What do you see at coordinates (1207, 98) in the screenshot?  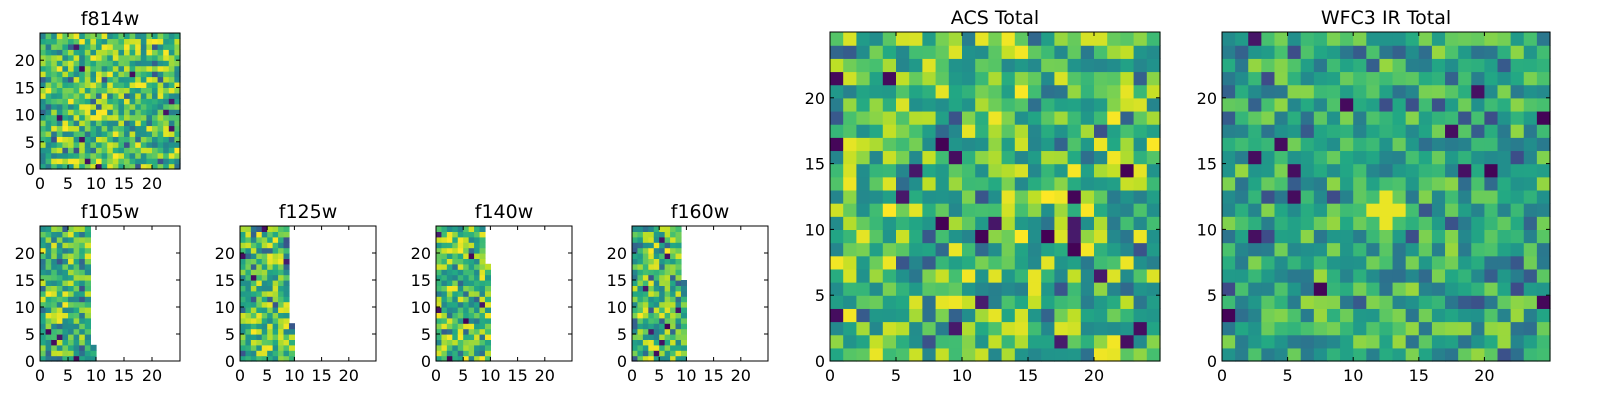 I see `y-tick-label: 20` at bounding box center [1207, 98].